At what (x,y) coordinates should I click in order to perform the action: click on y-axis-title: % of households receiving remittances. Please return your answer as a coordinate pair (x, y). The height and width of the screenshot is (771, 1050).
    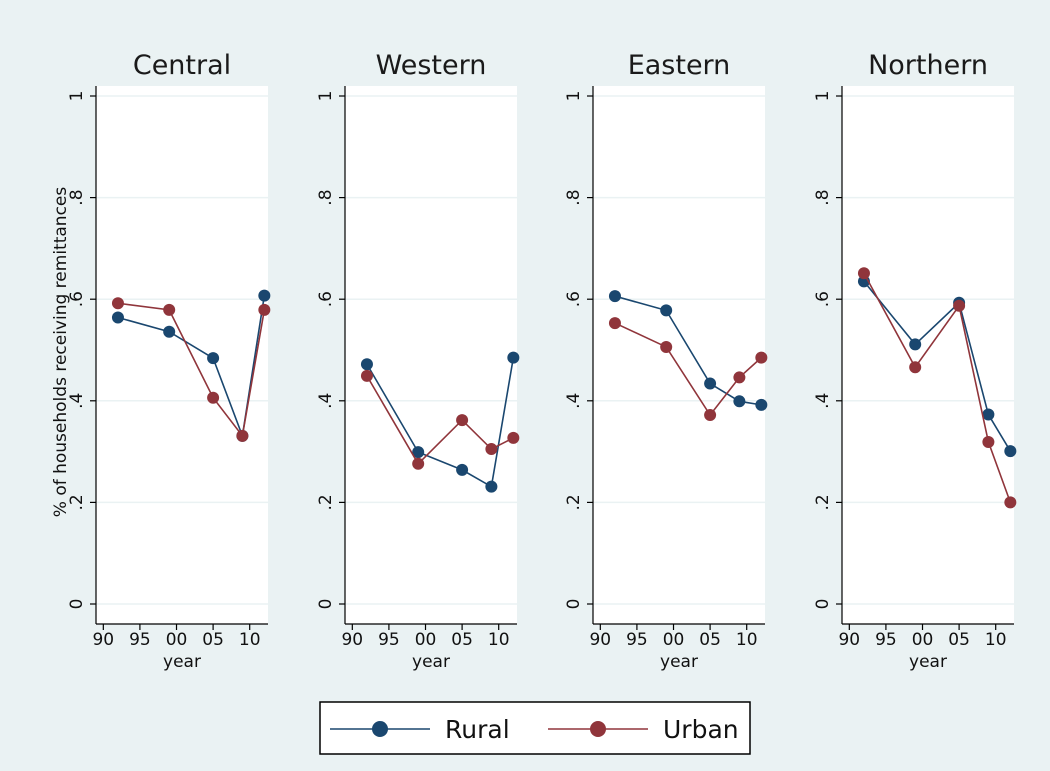
    Looking at the image, I should click on (61, 352).